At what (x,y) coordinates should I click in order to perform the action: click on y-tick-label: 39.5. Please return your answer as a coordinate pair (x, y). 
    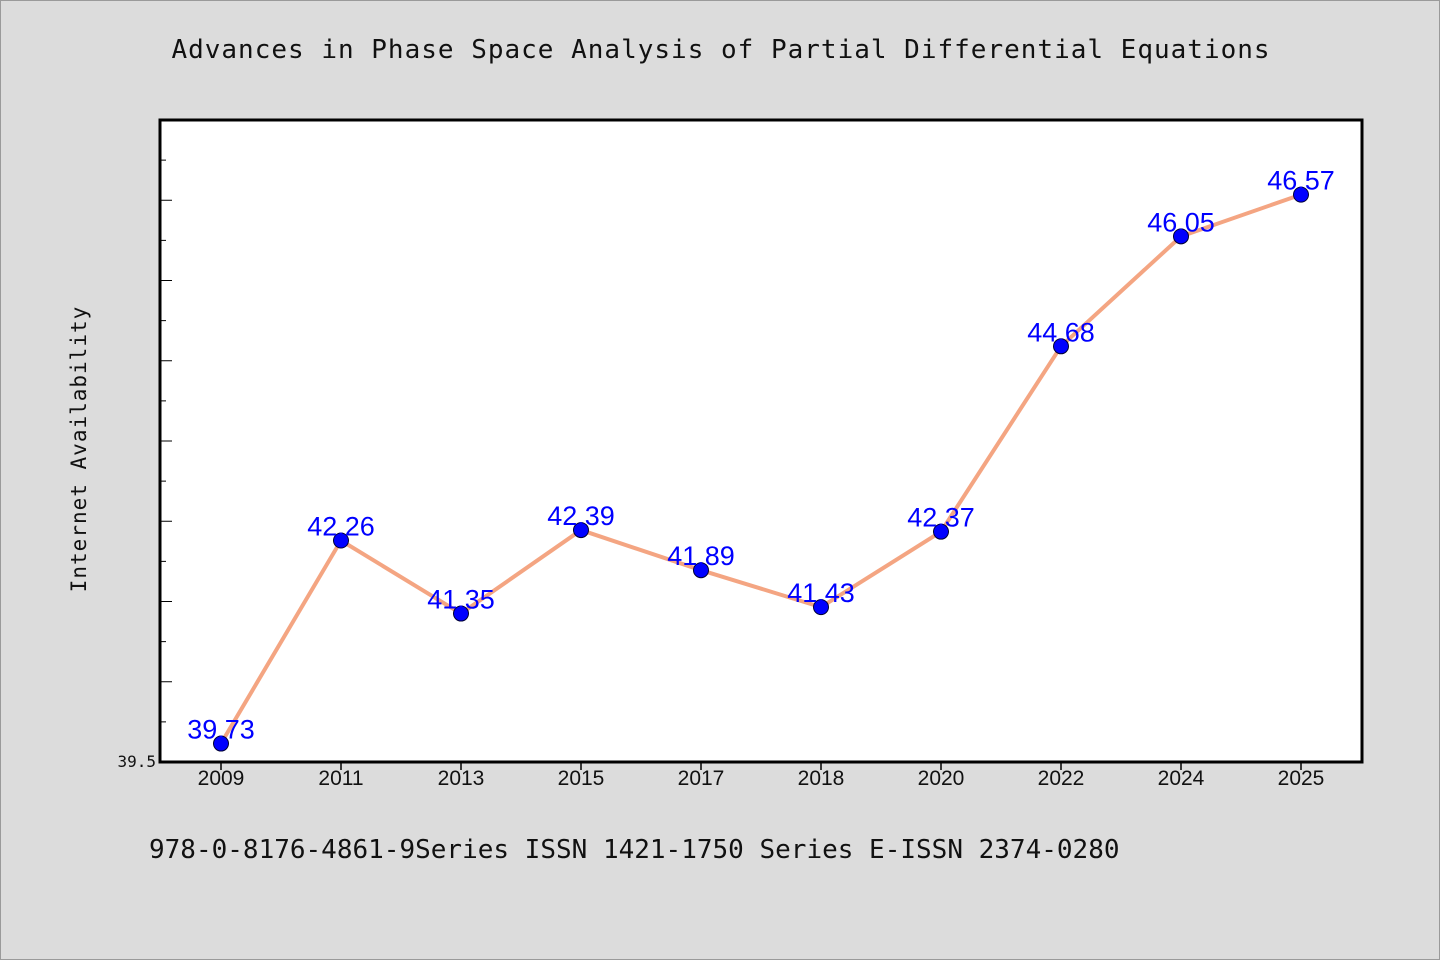
    Looking at the image, I should click on (136, 761).